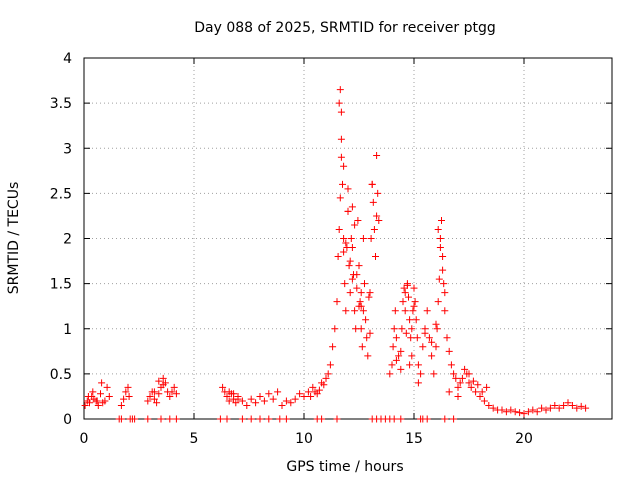 The width and height of the screenshot is (640, 480). Describe the element at coordinates (67, 420) in the screenshot. I see `y-tick-label: 0` at that location.